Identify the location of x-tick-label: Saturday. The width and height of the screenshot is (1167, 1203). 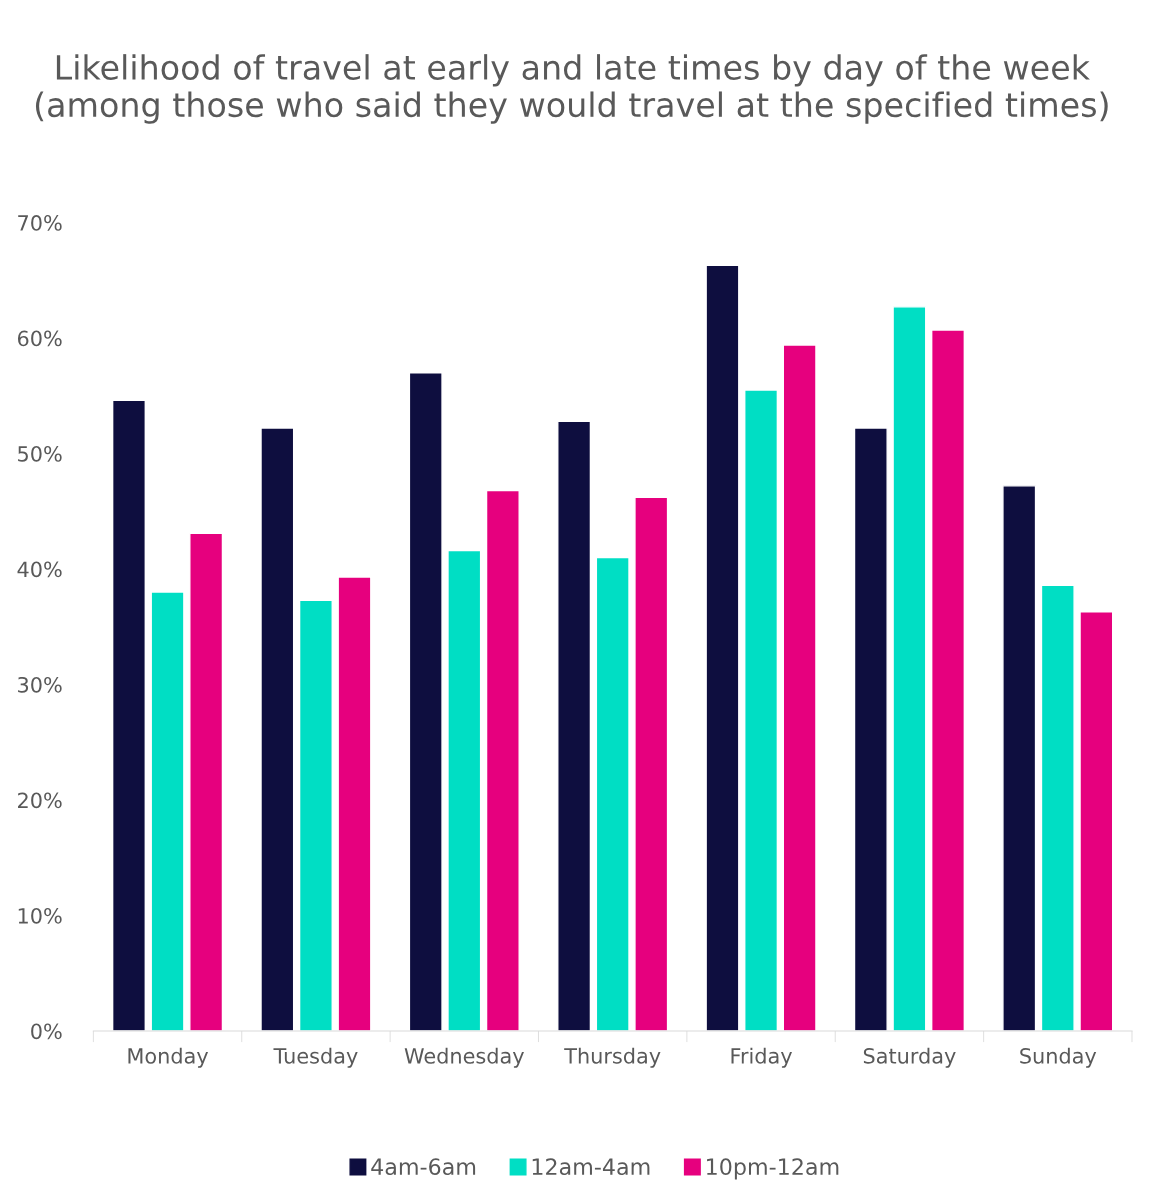
(909, 1057).